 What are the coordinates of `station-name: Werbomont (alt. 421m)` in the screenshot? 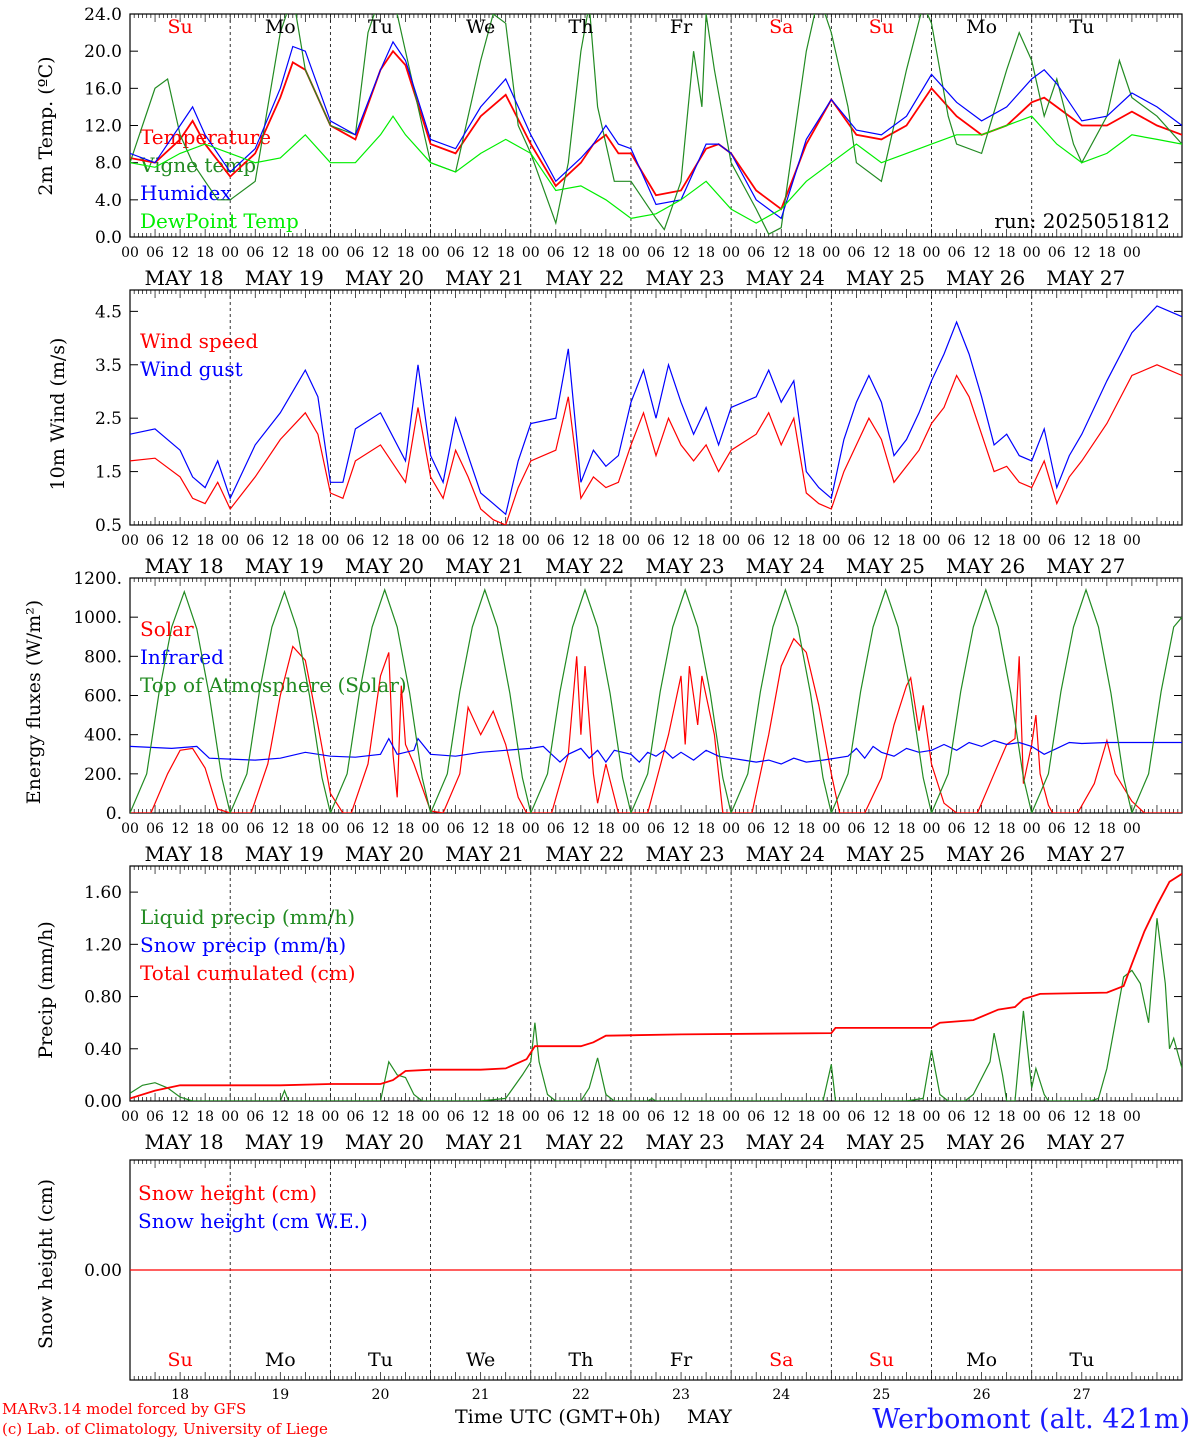 It's located at (1031, 1419).